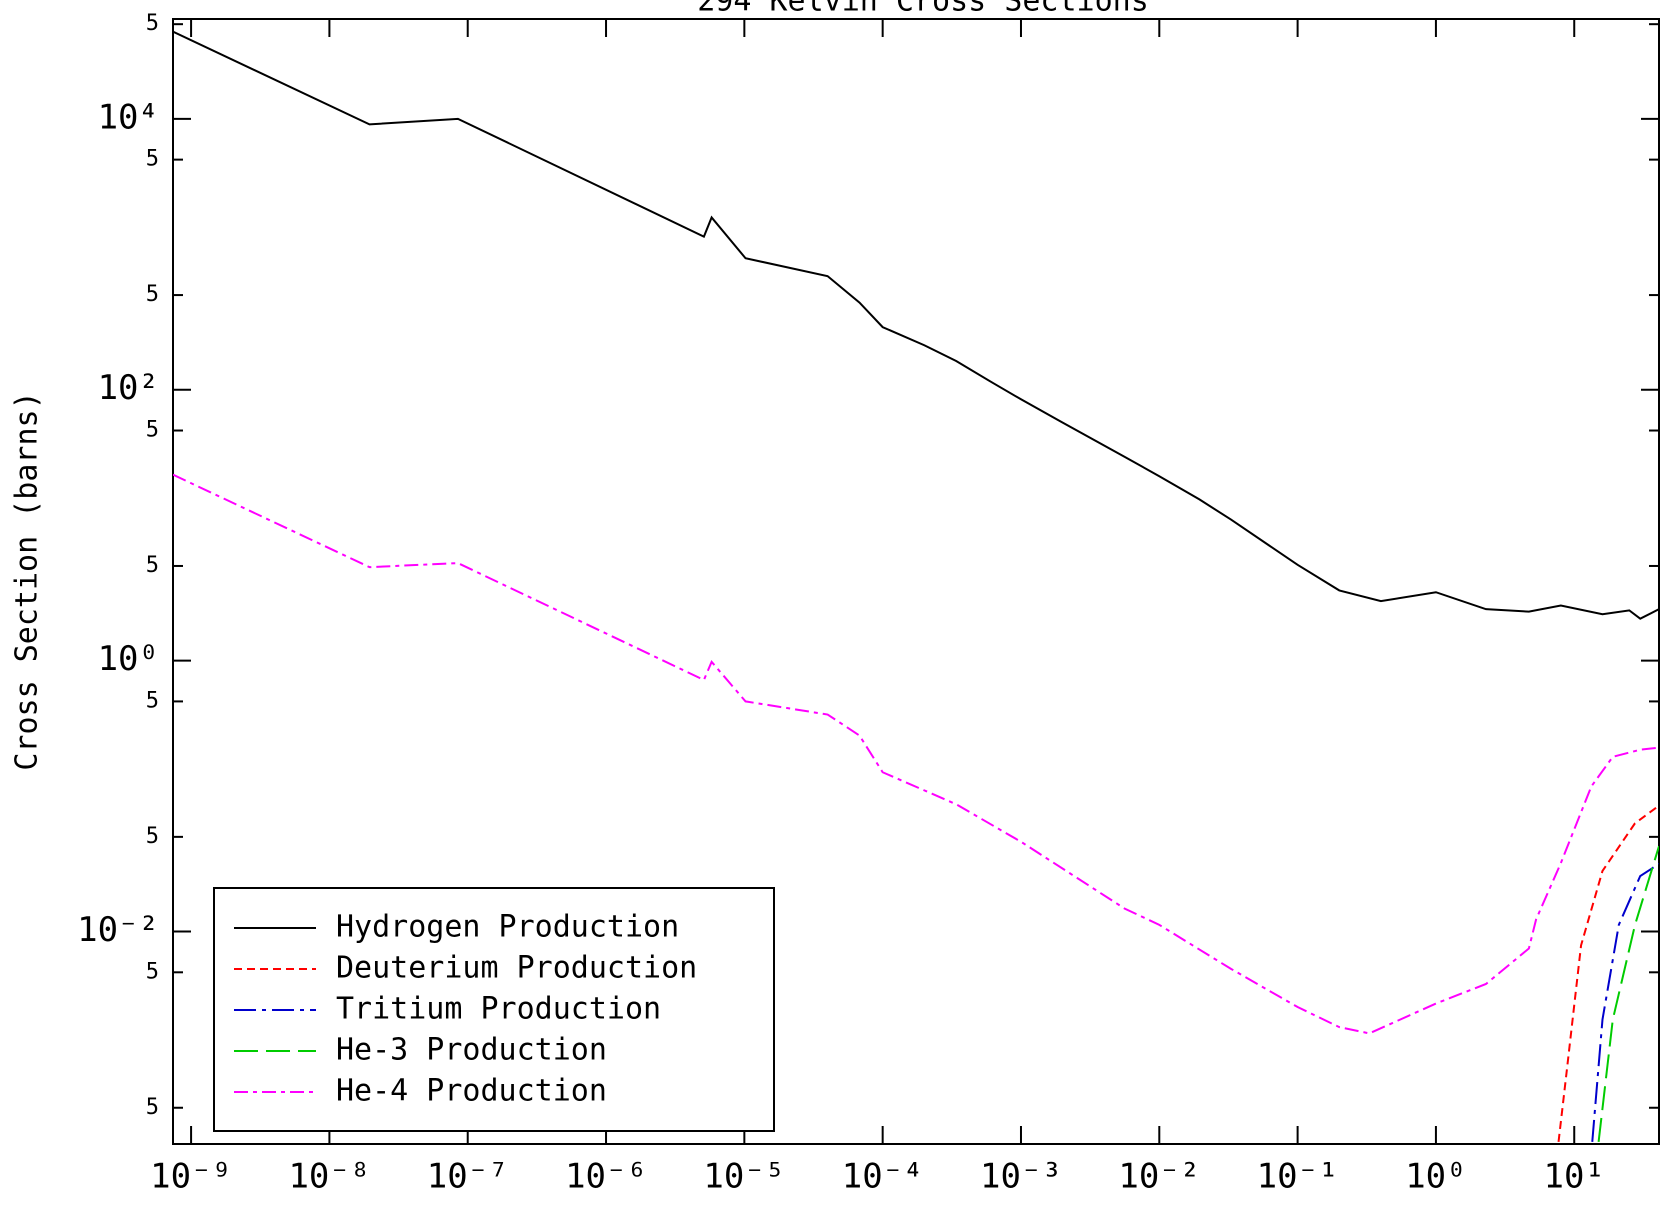 This screenshot has height=1207, width=1663. Describe the element at coordinates (507, 927) in the screenshot. I see `legend-label: Hydrogen Production` at that location.